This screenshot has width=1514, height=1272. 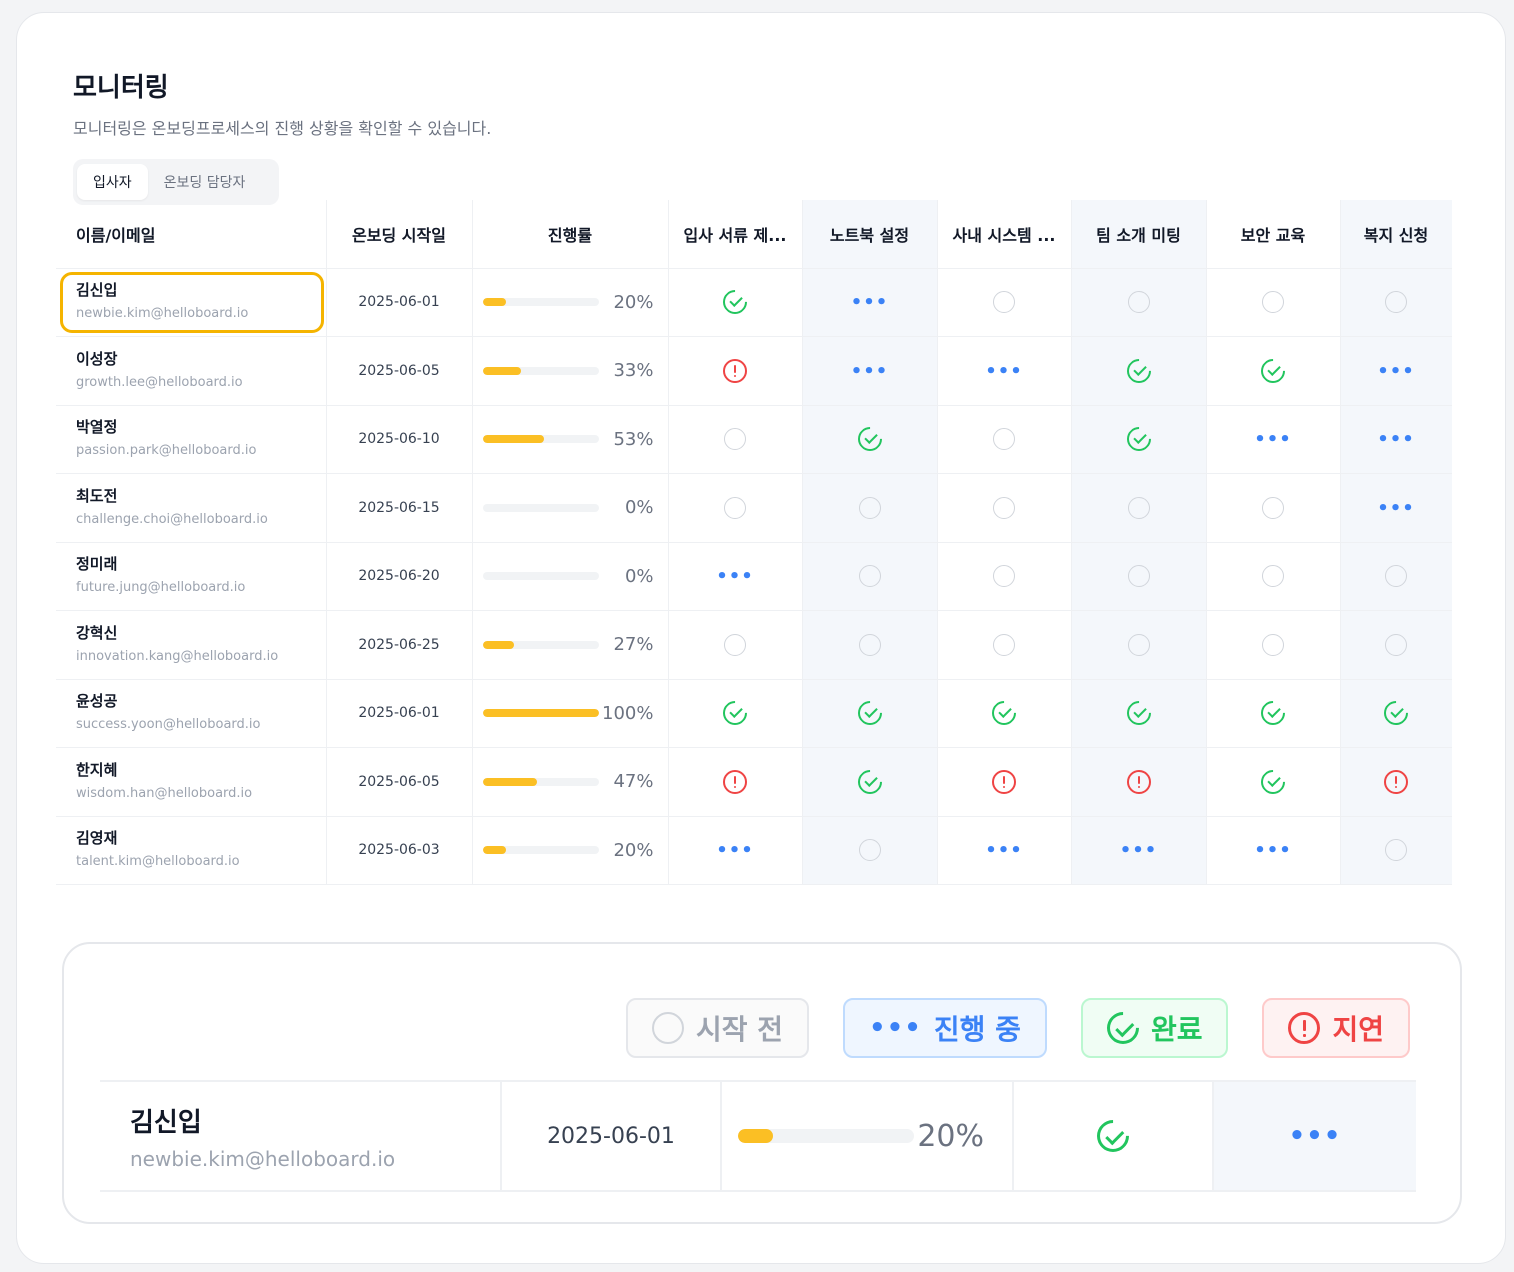 I want to click on progress-cell: 20%, so click(x=570, y=850).